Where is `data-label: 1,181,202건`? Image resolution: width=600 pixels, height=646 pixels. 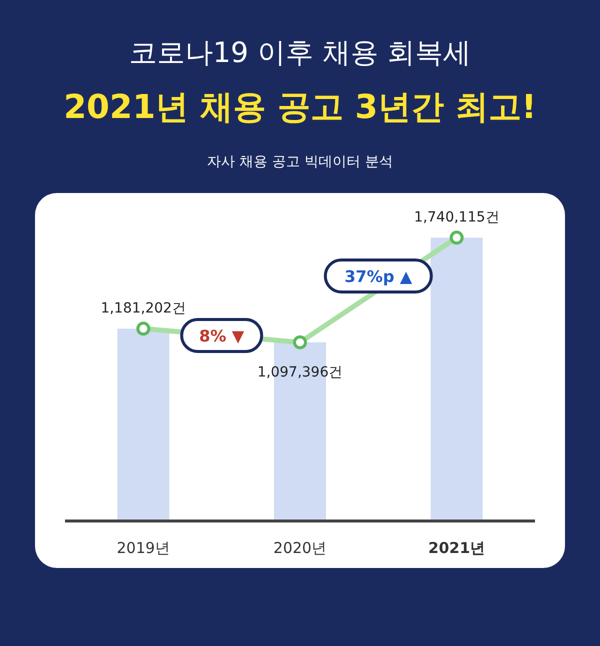 data-label: 1,181,202건 is located at coordinates (143, 308).